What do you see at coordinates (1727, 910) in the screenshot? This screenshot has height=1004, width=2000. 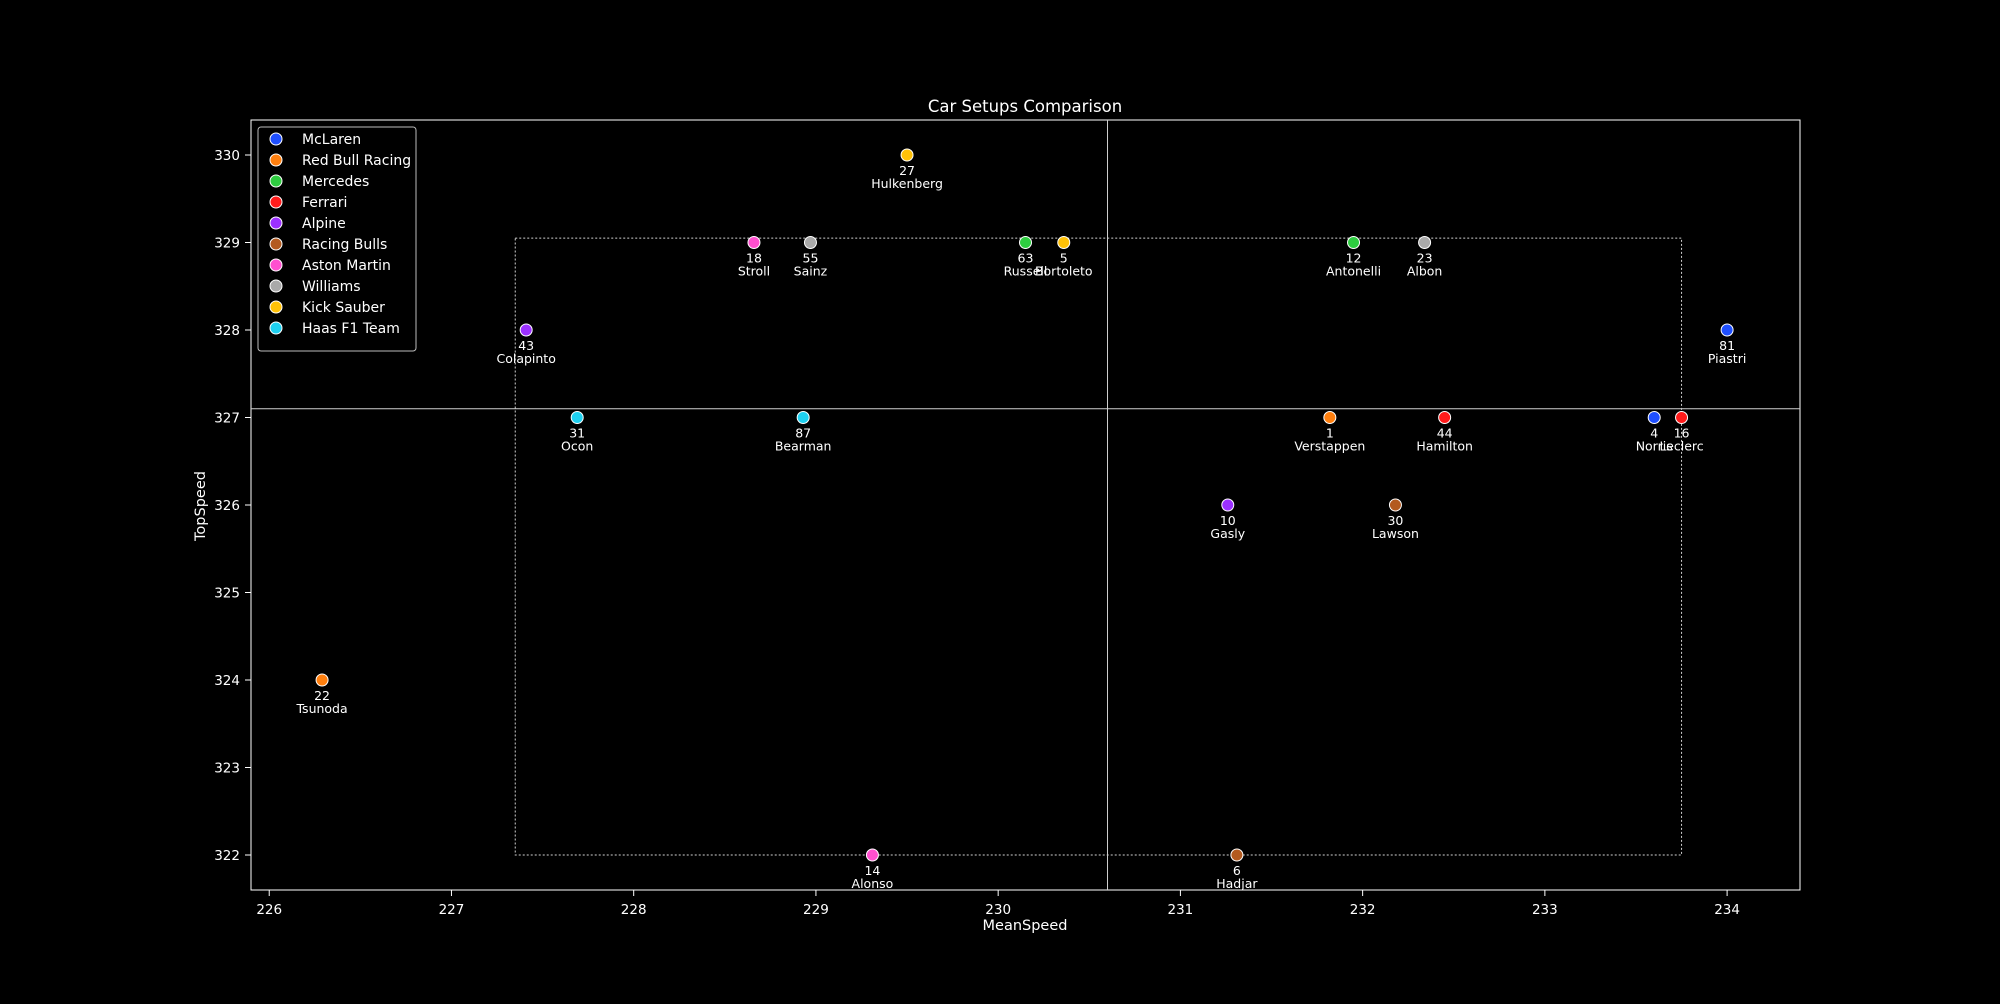 I see `x-tick-label: 234` at bounding box center [1727, 910].